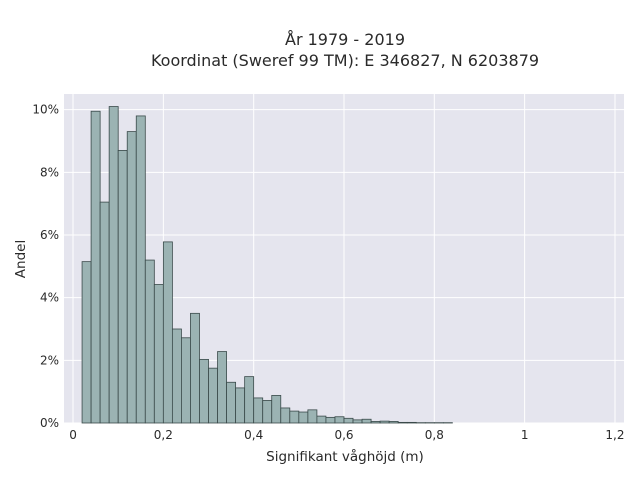  I want to click on y-tick-label: 6%, so click(49, 235).